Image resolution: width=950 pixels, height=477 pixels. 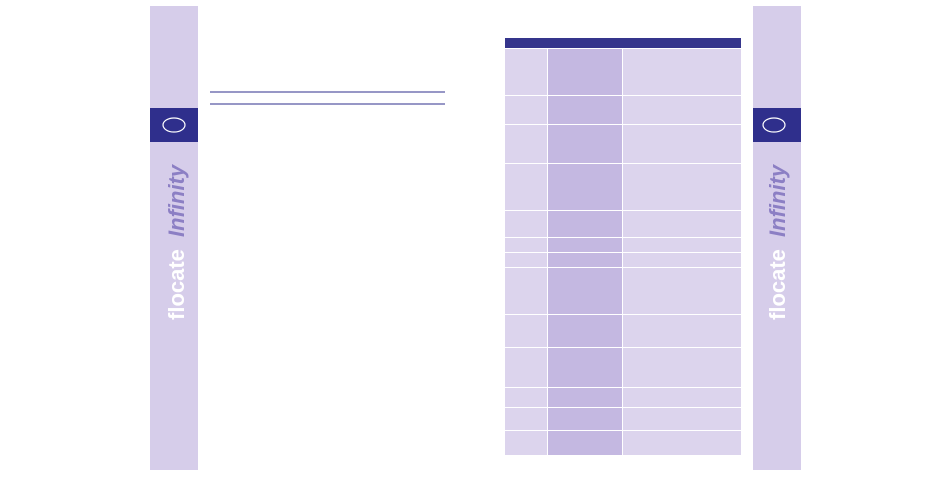 What do you see at coordinates (623, 43) in the screenshot?
I see `table-header` at bounding box center [623, 43].